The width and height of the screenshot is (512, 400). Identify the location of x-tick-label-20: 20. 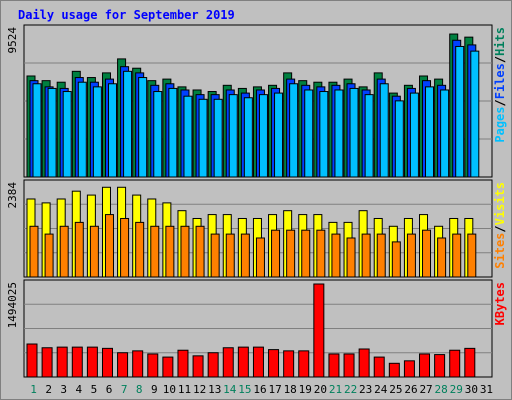
(320, 389).